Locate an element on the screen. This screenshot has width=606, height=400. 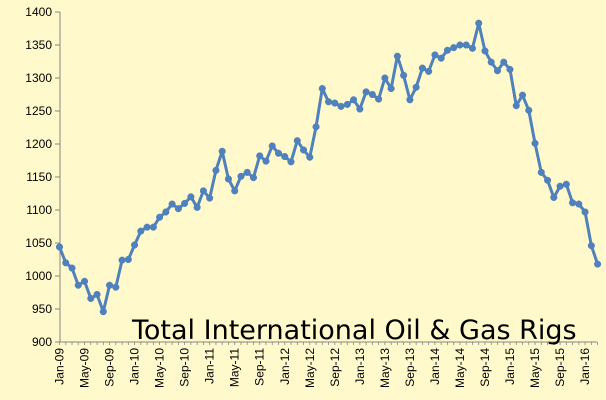
x-tick-label: May-09 is located at coordinates (85, 368).